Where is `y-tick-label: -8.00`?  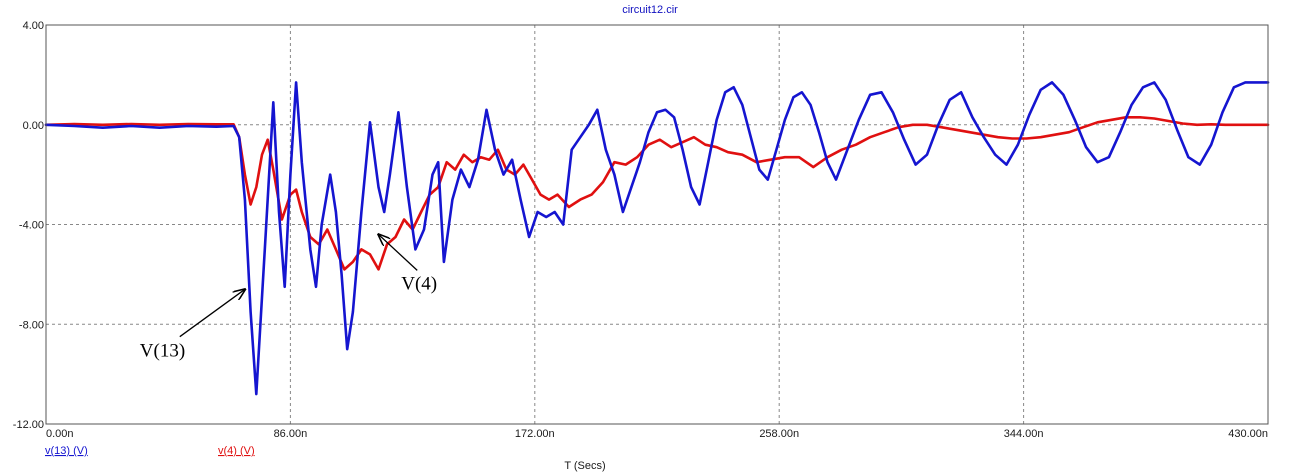
y-tick-label: -8.00 is located at coordinates (31, 325).